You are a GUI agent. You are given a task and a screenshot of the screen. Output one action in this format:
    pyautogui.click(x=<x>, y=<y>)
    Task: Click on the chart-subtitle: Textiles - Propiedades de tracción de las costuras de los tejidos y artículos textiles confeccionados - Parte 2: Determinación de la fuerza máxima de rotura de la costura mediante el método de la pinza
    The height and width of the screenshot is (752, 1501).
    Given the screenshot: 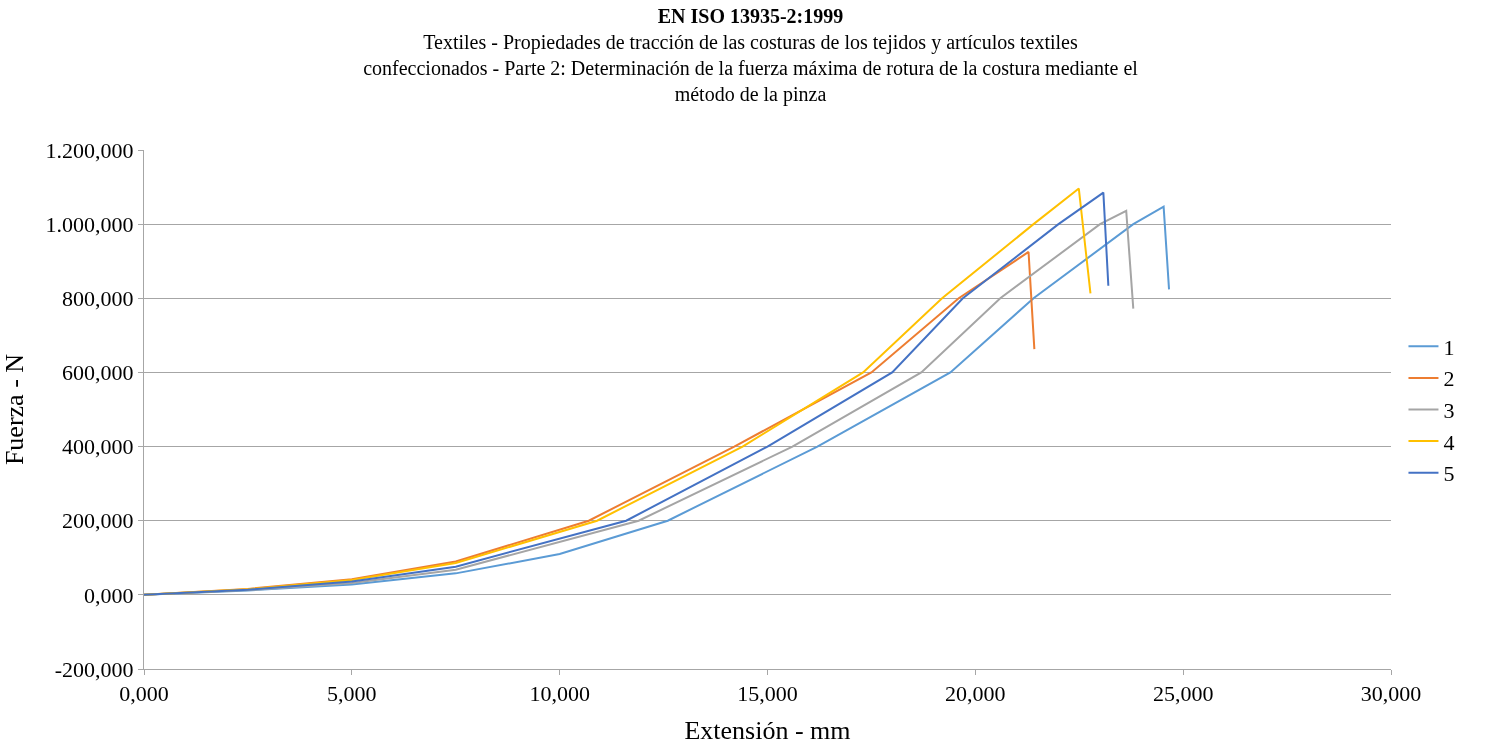 What is the action you would take?
    pyautogui.click(x=751, y=68)
    